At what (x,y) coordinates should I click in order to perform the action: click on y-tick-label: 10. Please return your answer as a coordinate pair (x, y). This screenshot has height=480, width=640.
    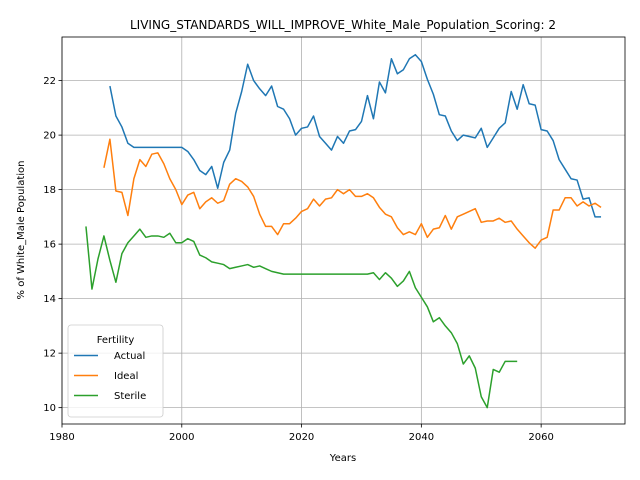
    Looking at the image, I should click on (49, 408).